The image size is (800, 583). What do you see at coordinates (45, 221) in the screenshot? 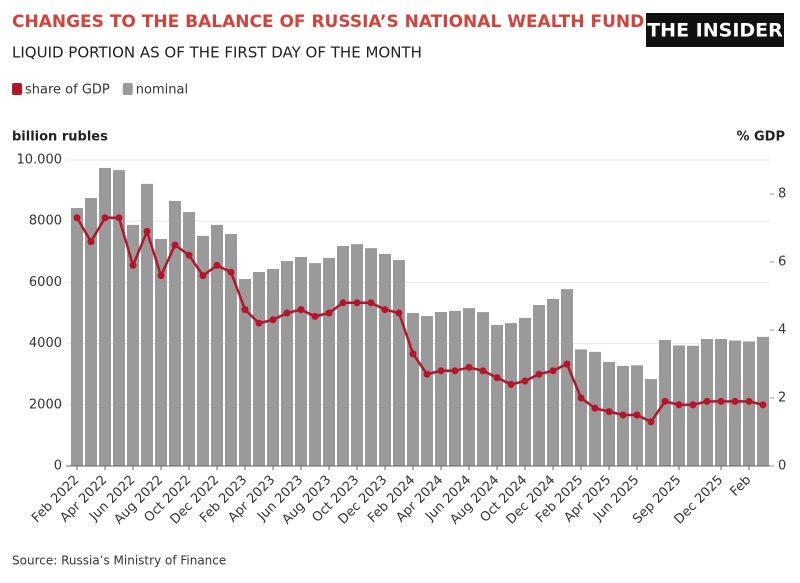
I see `y-tick-label: 8000` at bounding box center [45, 221].